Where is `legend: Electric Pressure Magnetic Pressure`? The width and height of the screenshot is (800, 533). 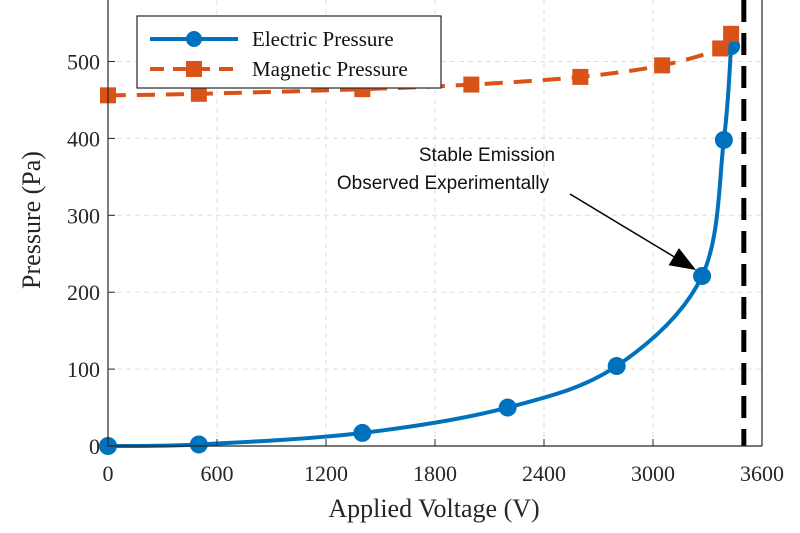
legend: Electric Pressure Magnetic Pressure is located at coordinates (289, 52).